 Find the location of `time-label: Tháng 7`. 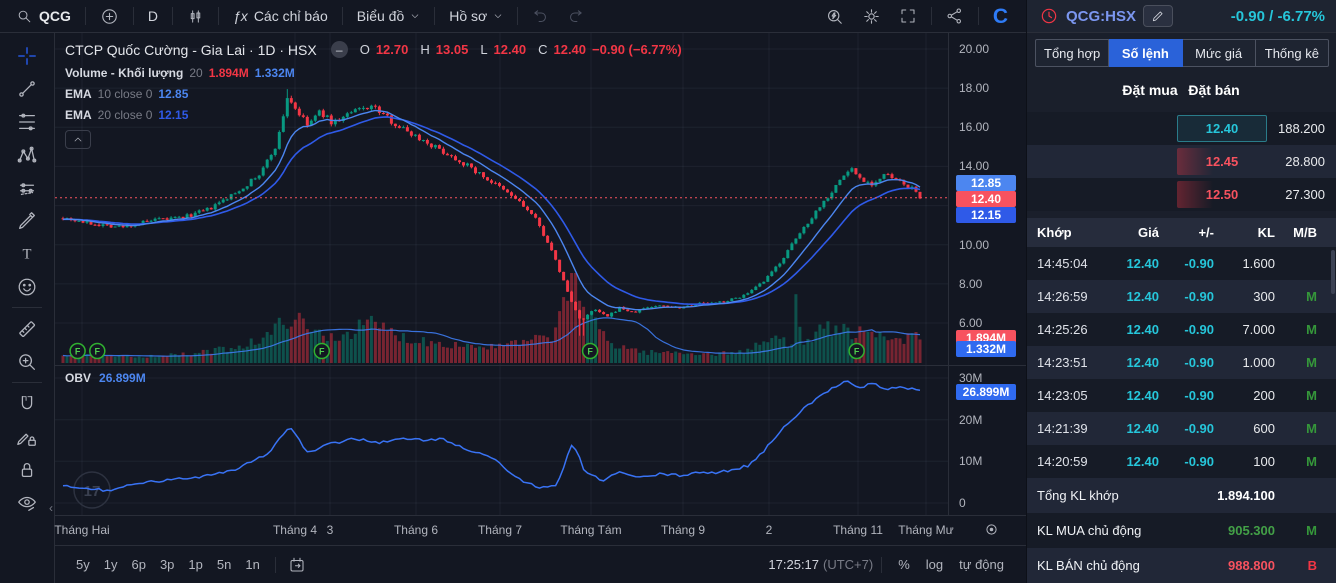

time-label: Tháng 7 is located at coordinates (500, 530).